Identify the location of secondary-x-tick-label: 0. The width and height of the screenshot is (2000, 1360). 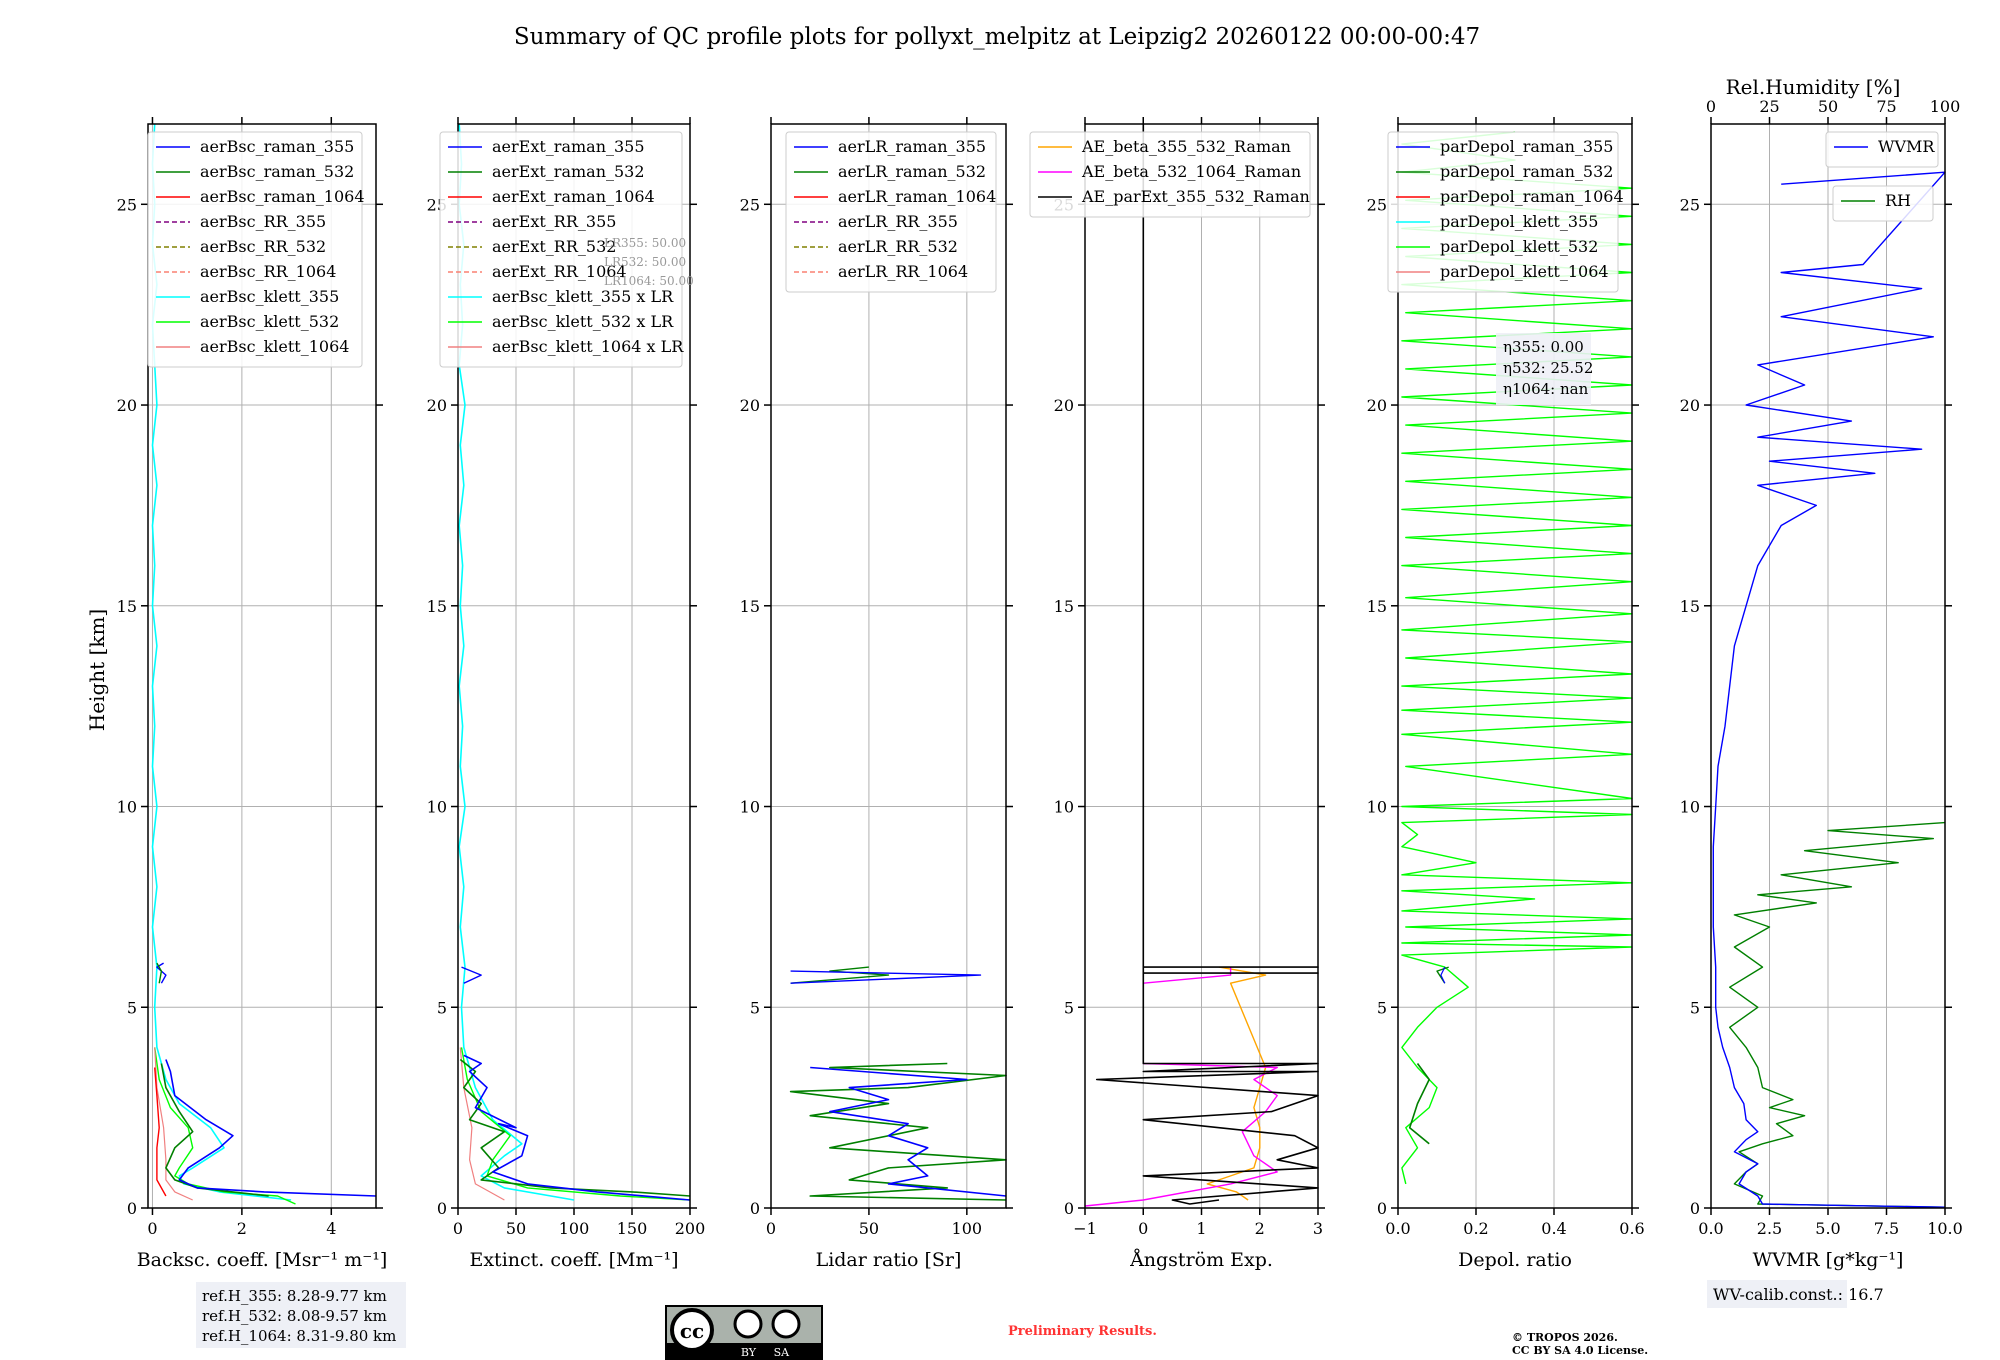
(1711, 106).